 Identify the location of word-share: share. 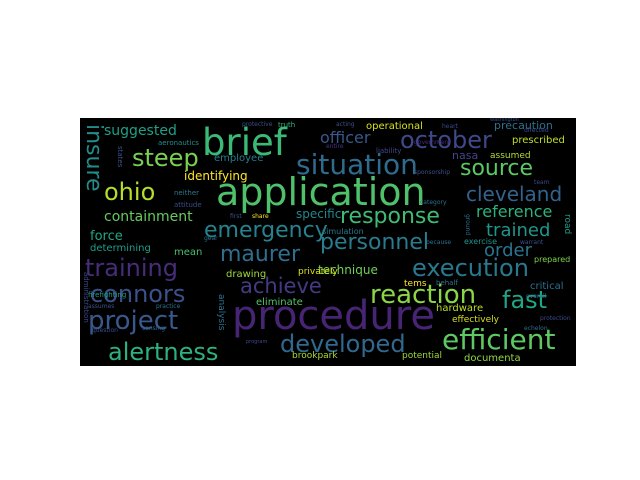
(260, 216).